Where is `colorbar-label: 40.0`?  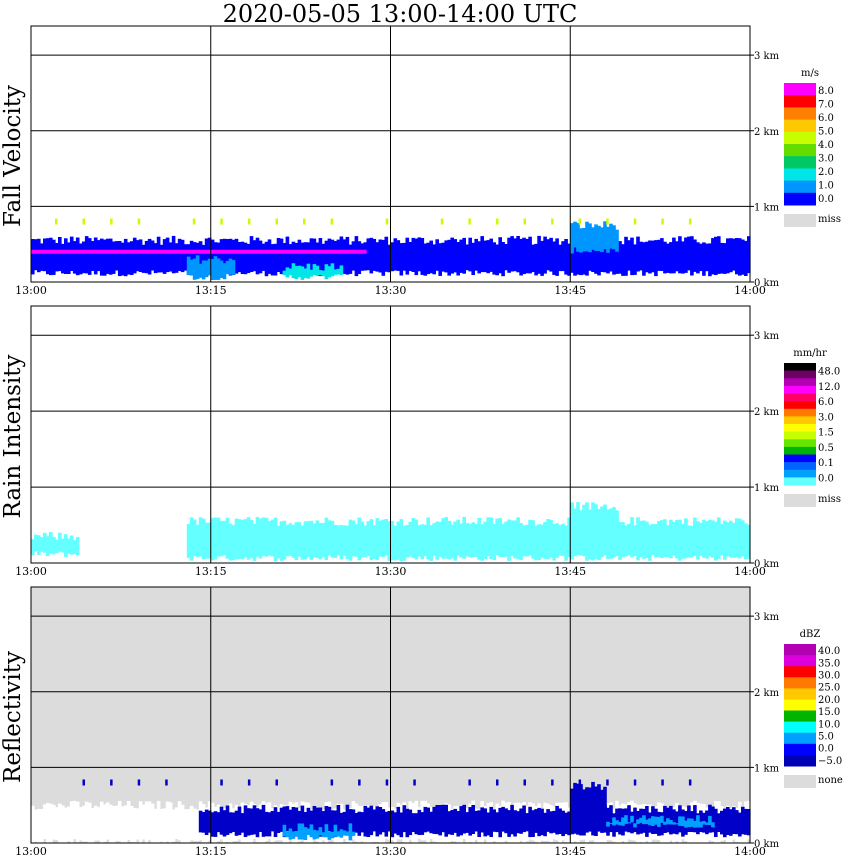
colorbar-label: 40.0 is located at coordinates (829, 651).